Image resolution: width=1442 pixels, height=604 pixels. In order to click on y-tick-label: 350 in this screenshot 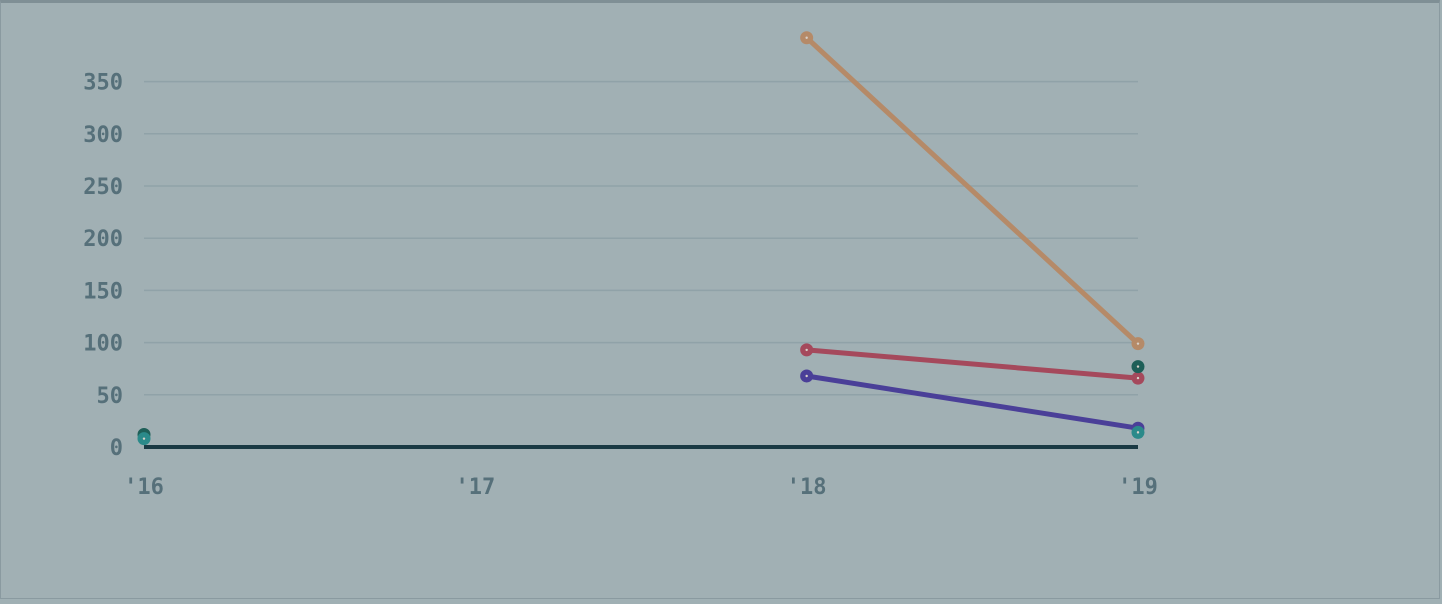, I will do `click(103, 83)`.